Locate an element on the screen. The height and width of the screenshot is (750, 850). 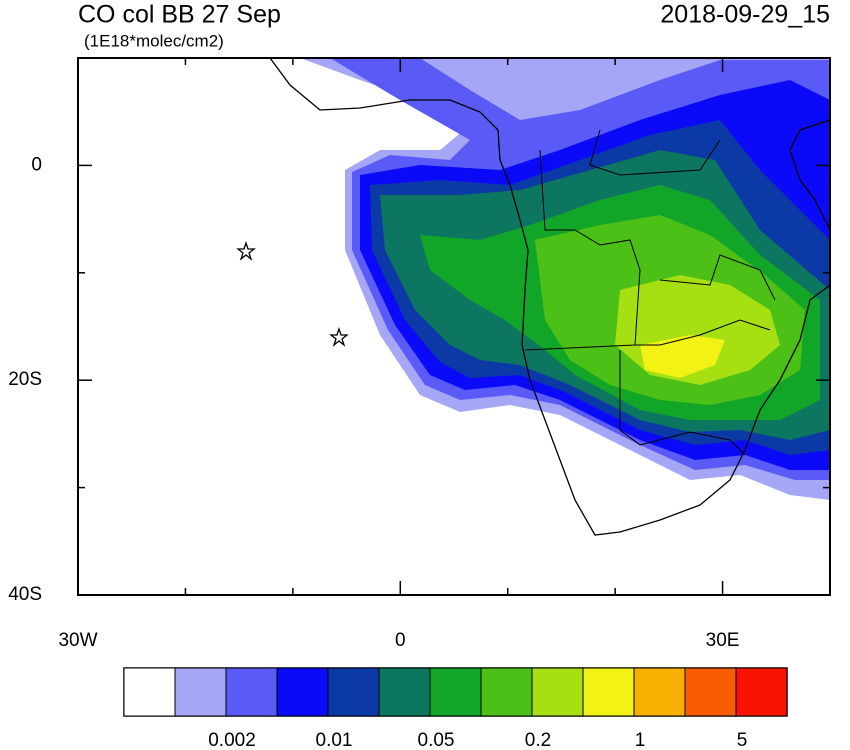
plume is located at coordinates (682, 356).